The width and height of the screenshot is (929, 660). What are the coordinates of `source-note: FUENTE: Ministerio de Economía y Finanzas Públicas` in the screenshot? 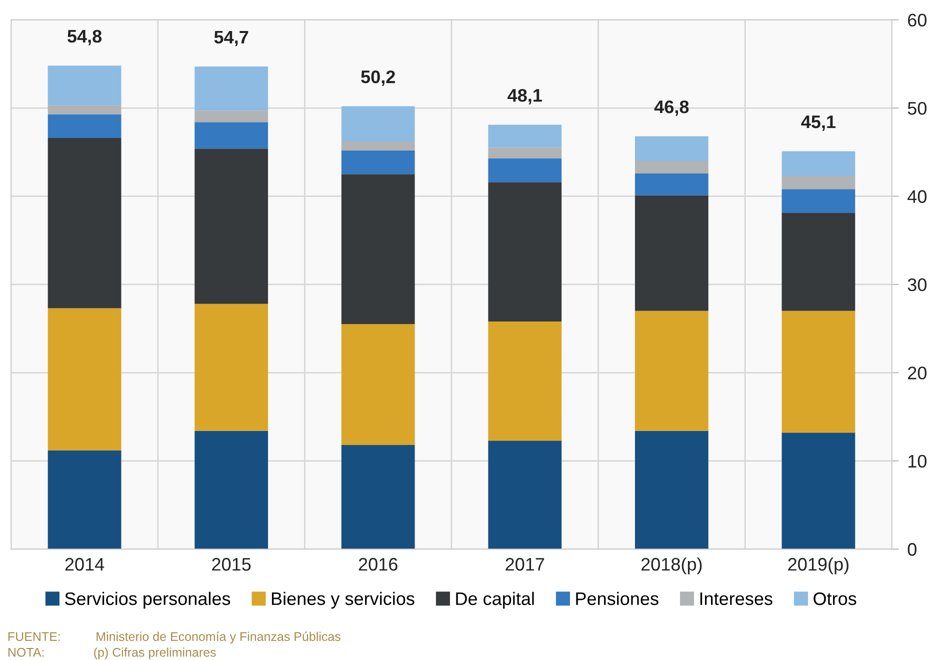 It's located at (174, 638).